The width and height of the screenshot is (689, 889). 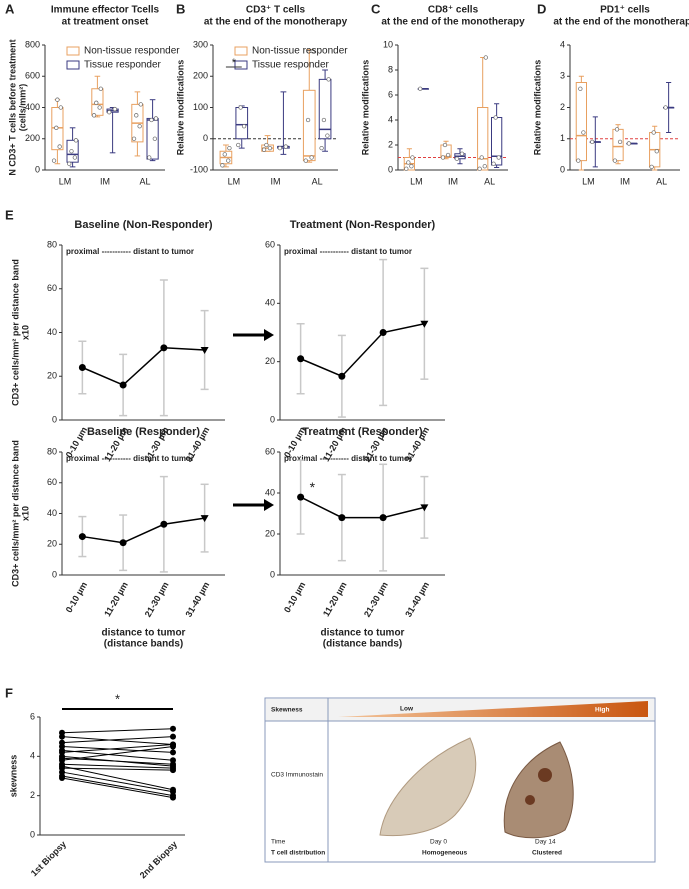 What do you see at coordinates (253, 420) in the screenshot?
I see `arrows` at bounding box center [253, 420].